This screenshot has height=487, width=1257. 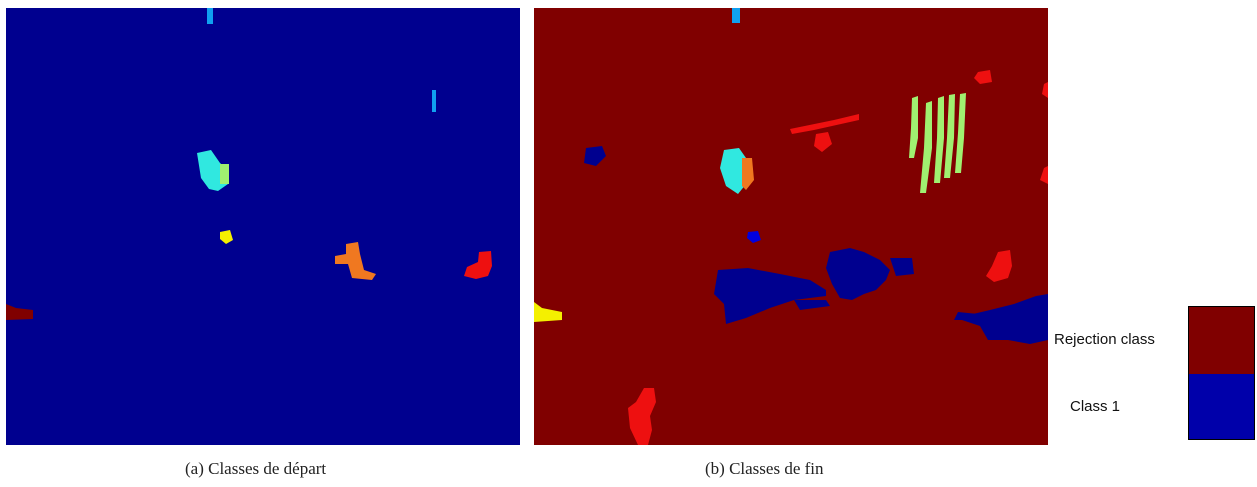 I want to click on caption-start-classes: (a) Classes de départ, so click(x=256, y=468).